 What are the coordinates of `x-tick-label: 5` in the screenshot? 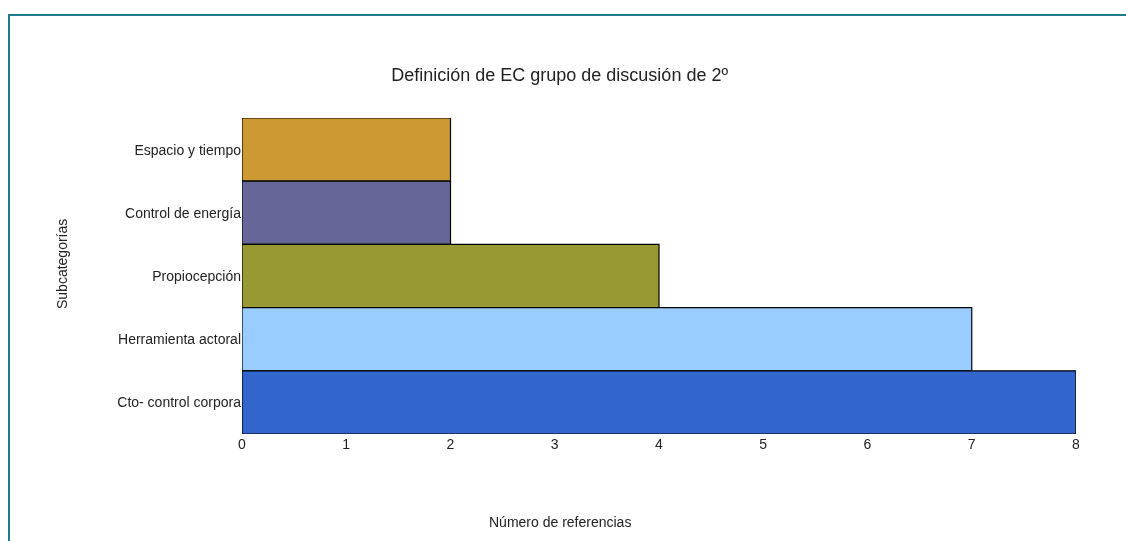 It's located at (763, 444).